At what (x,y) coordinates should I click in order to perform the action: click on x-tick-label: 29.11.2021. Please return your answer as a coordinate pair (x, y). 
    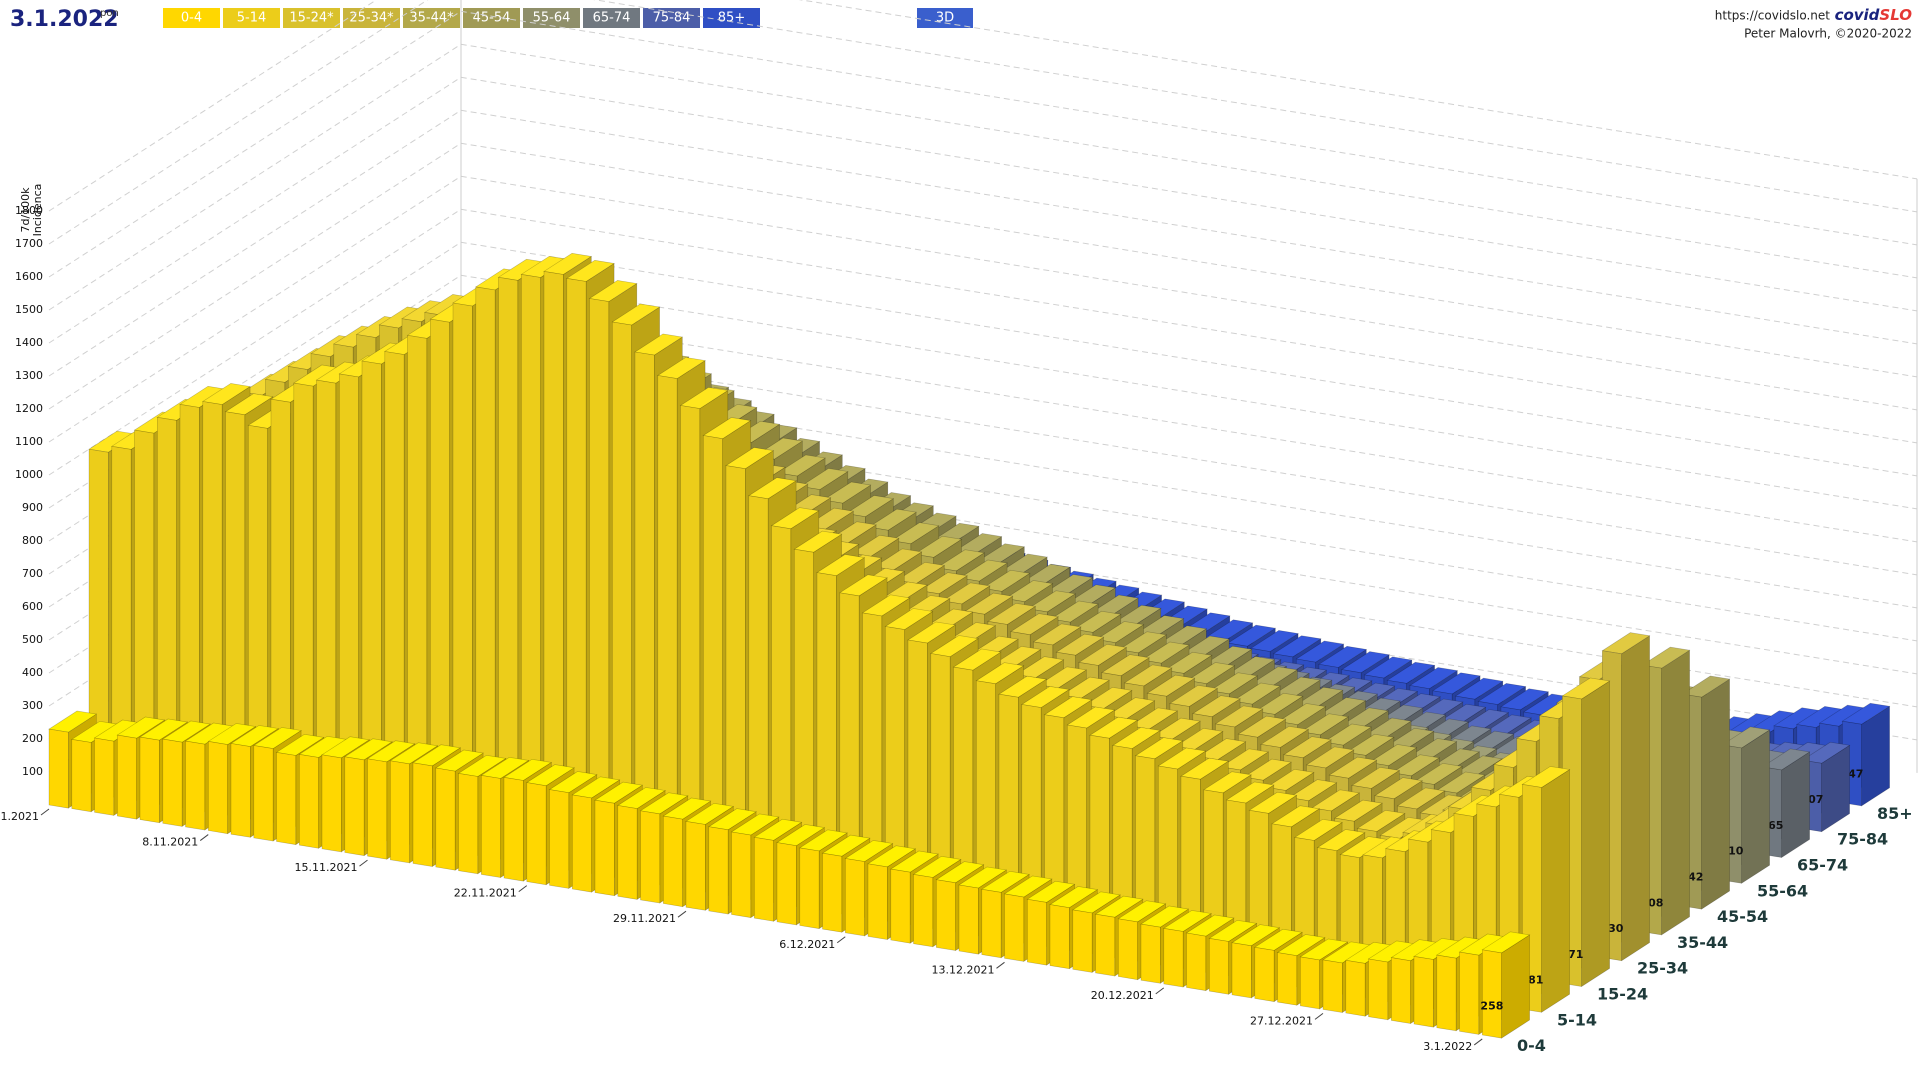
    Looking at the image, I should click on (644, 918).